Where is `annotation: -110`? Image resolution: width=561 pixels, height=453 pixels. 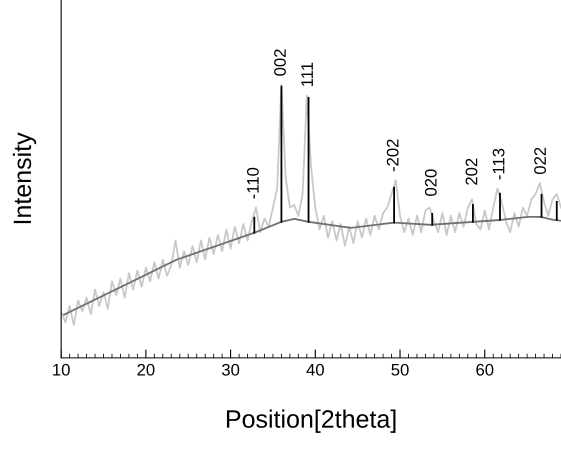 annotation: -110 is located at coordinates (252, 183).